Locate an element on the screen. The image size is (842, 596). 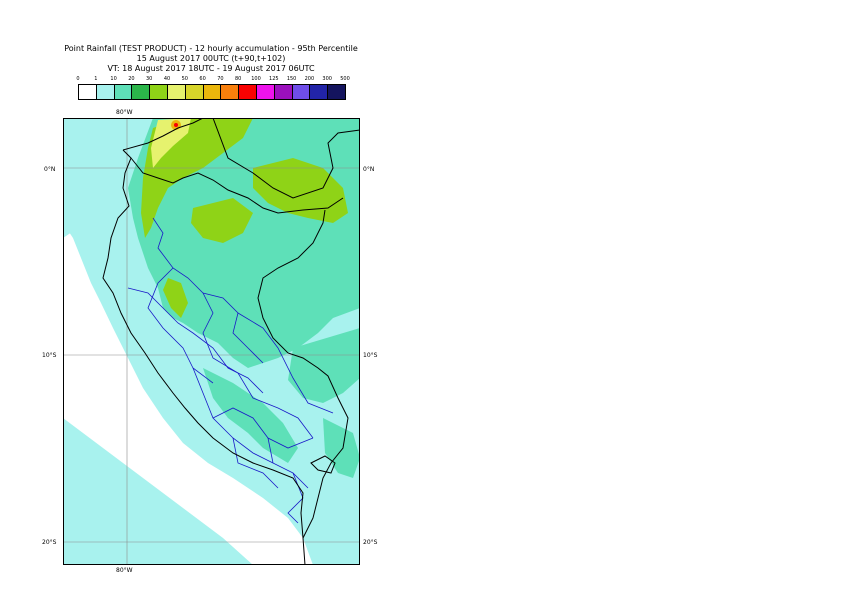
brazil-border is located at coordinates (303, 374).